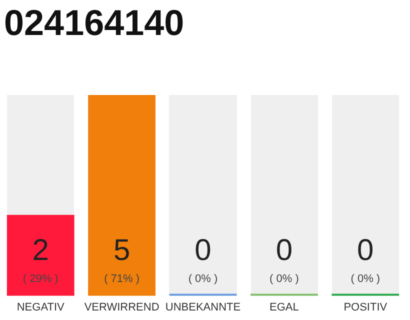  Describe the element at coordinates (122, 259) in the screenshot. I see `data-label: 5 ( 71% )` at that location.